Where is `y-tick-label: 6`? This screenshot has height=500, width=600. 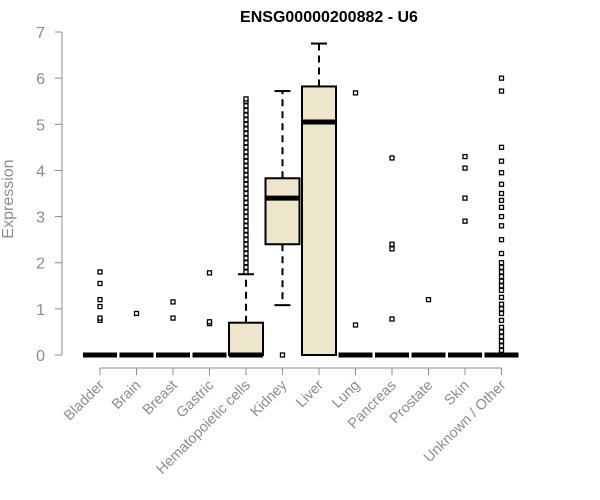 y-tick-label: 6 is located at coordinates (40, 79).